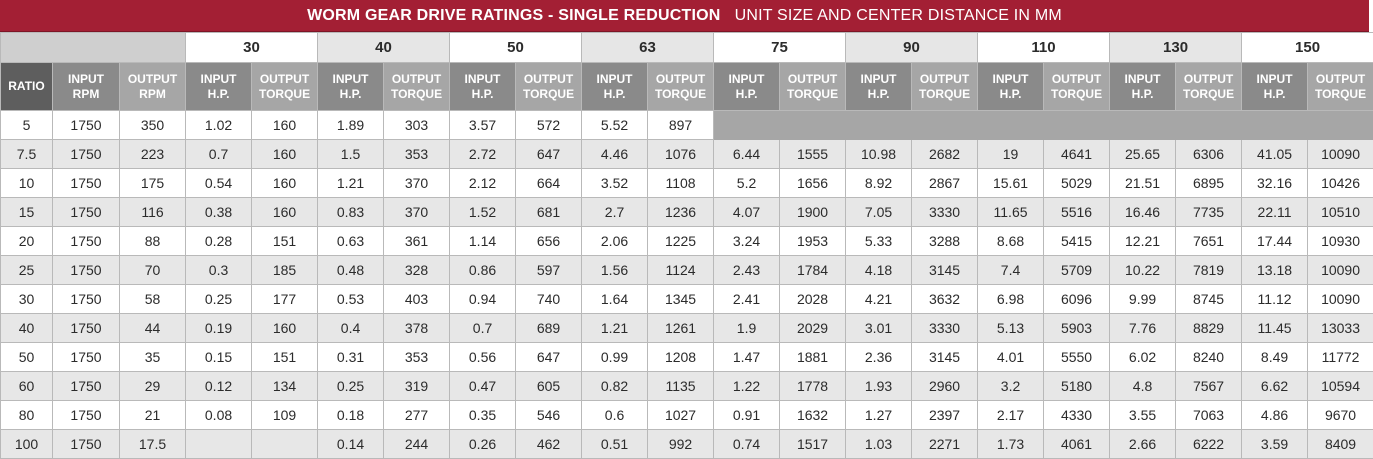 The height and width of the screenshot is (459, 1373). I want to click on data-cell: 6096, so click(1077, 299).